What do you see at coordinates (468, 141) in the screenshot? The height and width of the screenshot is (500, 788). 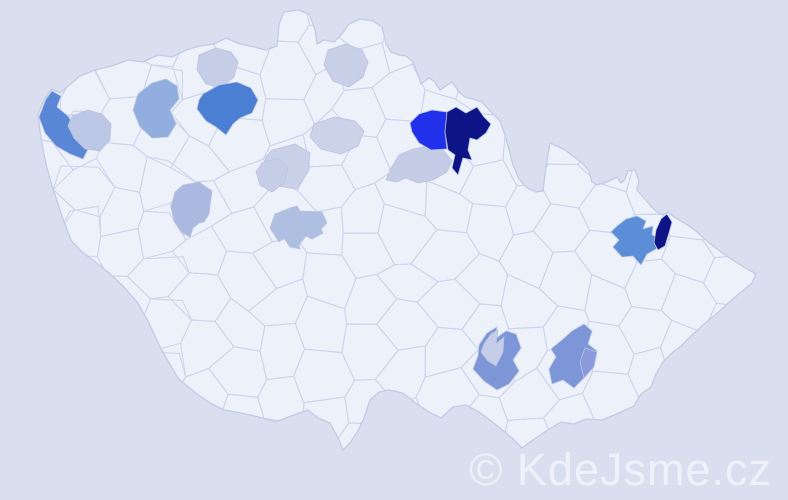 I see `district-region-north-navy` at bounding box center [468, 141].